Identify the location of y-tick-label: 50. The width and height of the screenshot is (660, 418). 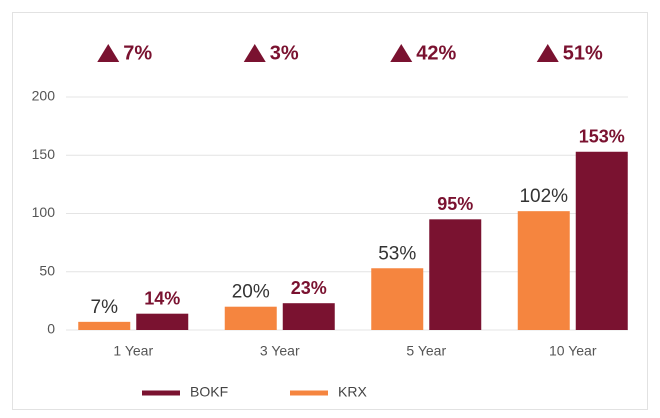
(47, 270).